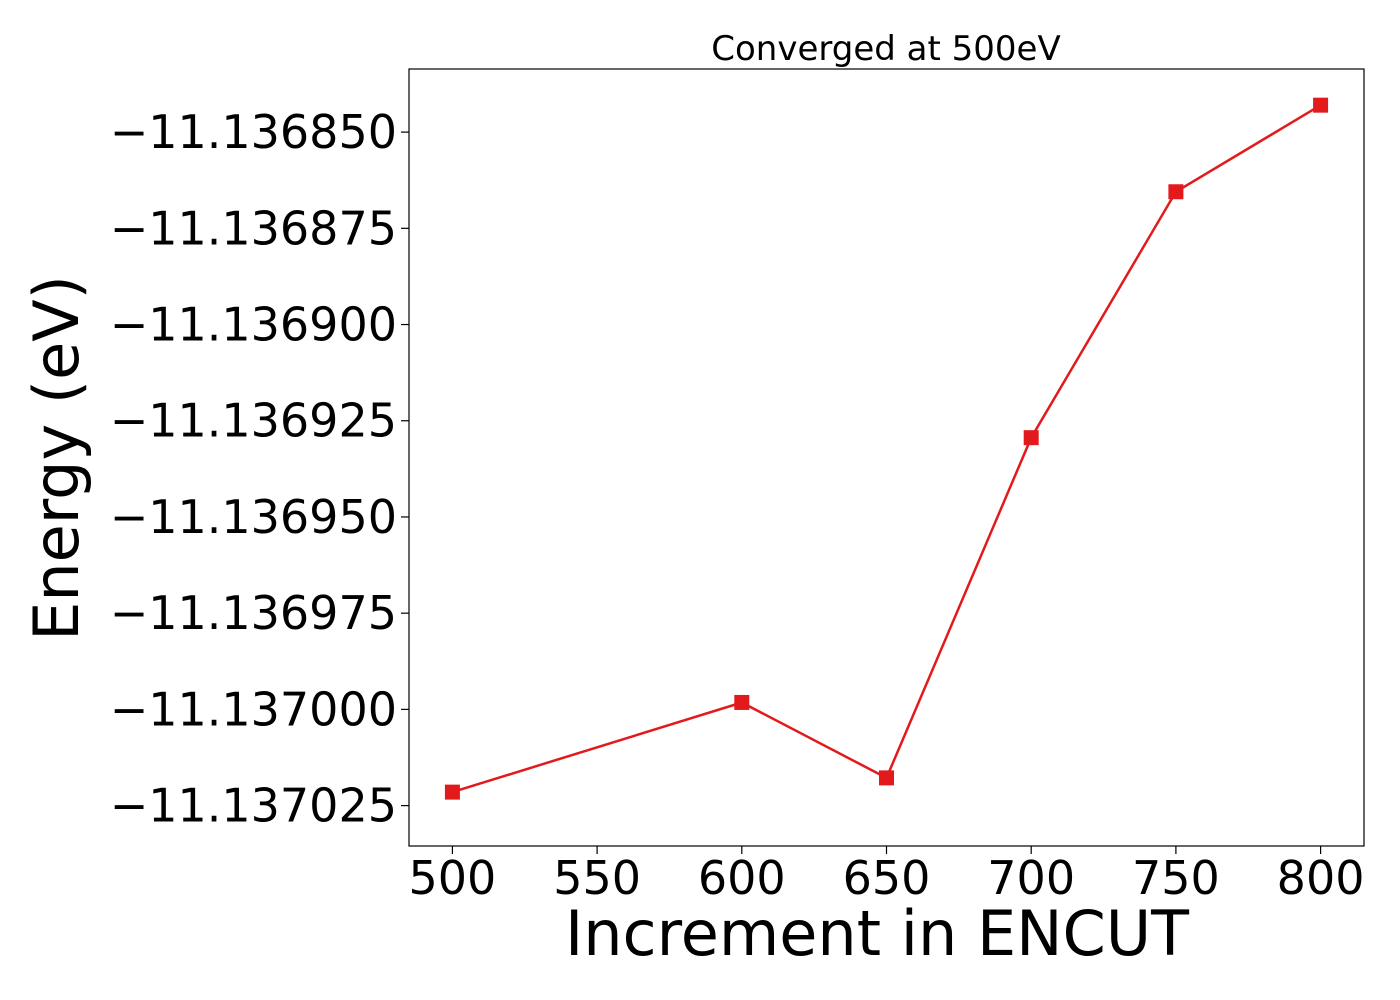 The image size is (1400, 1000). What do you see at coordinates (253, 613) in the screenshot?
I see `y-tick-label: −11.136975` at bounding box center [253, 613].